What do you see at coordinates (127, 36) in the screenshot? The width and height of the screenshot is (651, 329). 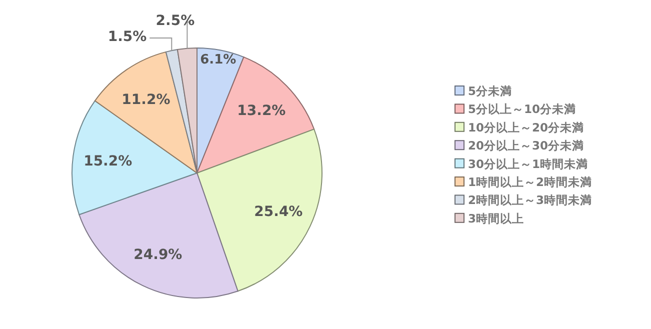 I see `data-label: 1.5%` at bounding box center [127, 36].